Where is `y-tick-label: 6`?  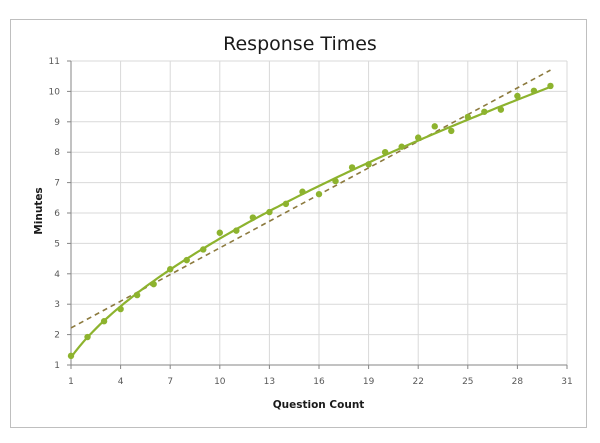
y-tick-label: 6 is located at coordinates (57, 214).